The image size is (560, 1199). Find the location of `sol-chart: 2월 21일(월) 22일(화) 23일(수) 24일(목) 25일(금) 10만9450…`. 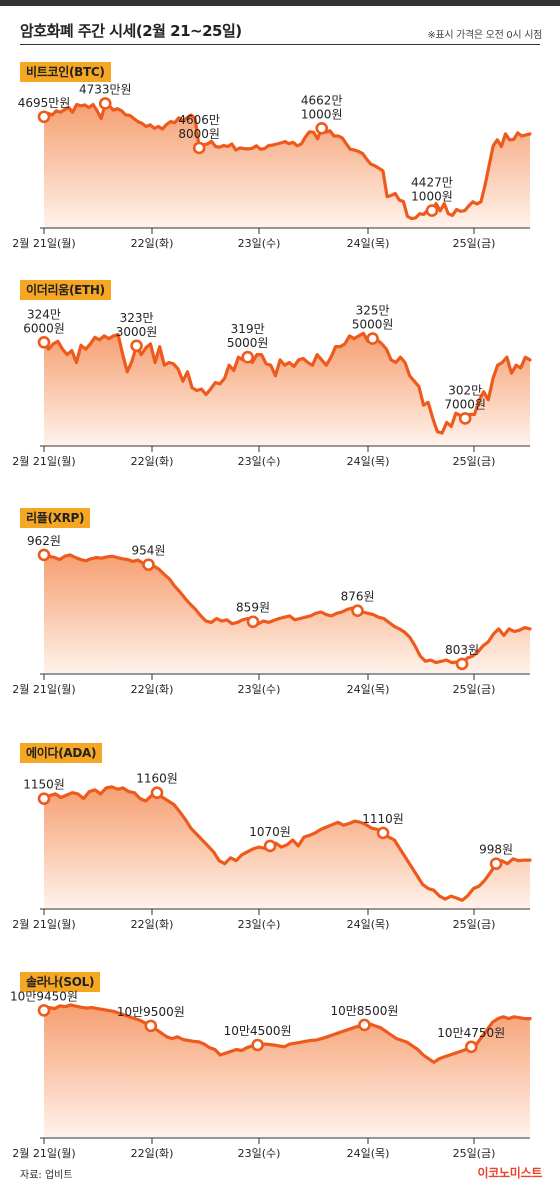

sol-chart: 2월 21일(월) 22일(화) 23일(수) 24일(목) 25일(금) 10만9450… is located at coordinates (271, 1074).